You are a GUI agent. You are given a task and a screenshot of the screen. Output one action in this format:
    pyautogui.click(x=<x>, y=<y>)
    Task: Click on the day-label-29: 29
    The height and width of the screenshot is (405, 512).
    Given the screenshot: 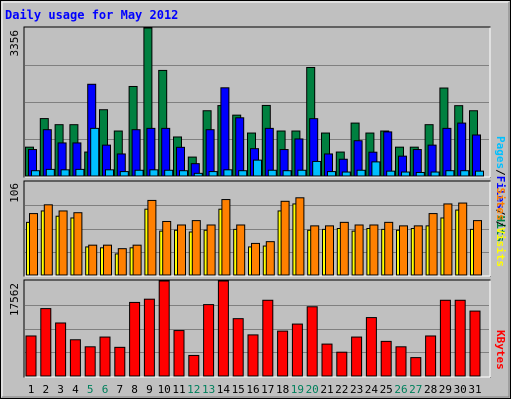 What is the action you would take?
    pyautogui.click(x=445, y=389)
    